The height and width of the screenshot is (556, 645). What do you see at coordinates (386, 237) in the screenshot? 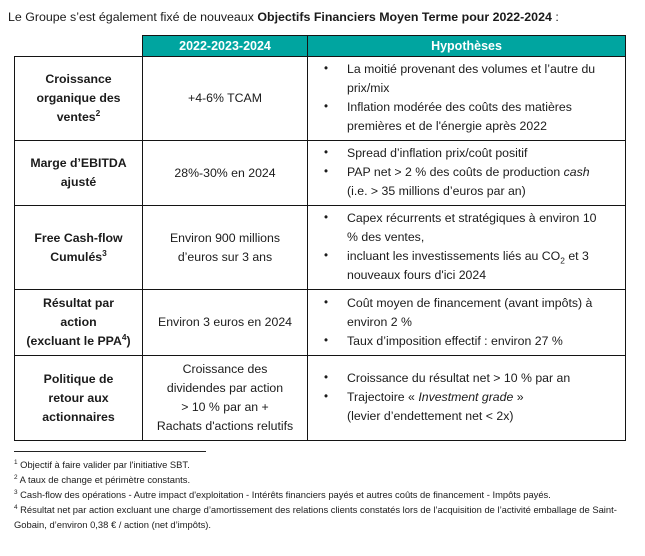
I see `text-line: % des ventes,` at bounding box center [386, 237].